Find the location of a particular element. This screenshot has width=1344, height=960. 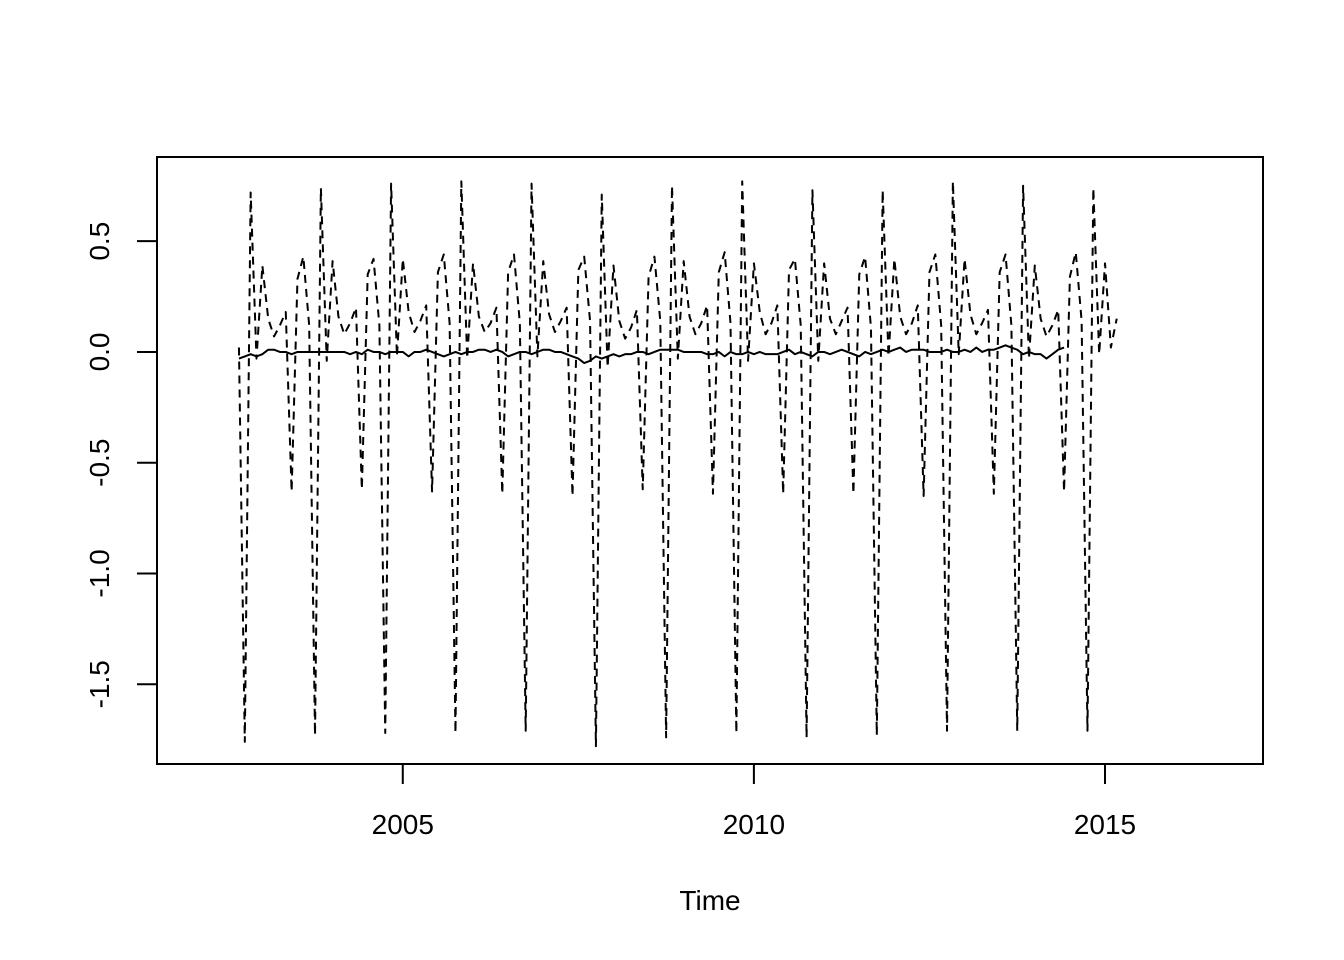

y-axis: 0.5 0.0 -0.5 -1.0 -1.5 is located at coordinates (121, 465).